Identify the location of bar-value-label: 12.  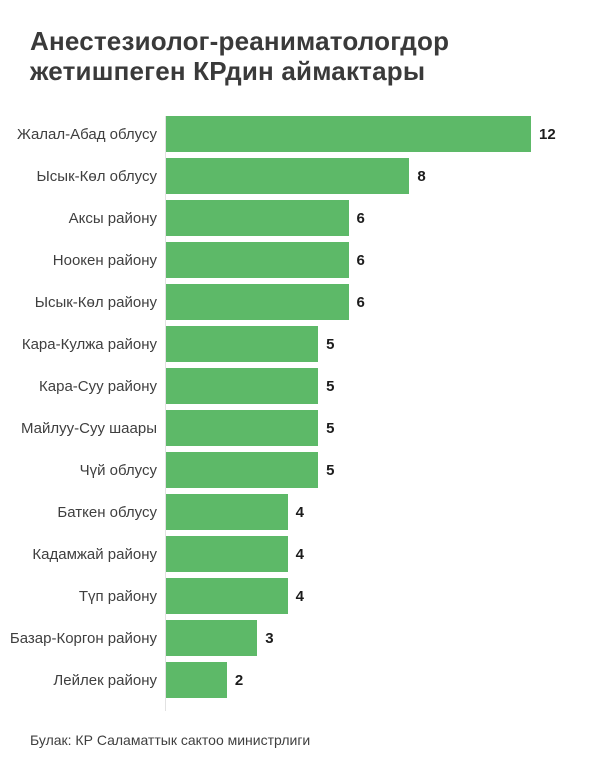
(547, 134).